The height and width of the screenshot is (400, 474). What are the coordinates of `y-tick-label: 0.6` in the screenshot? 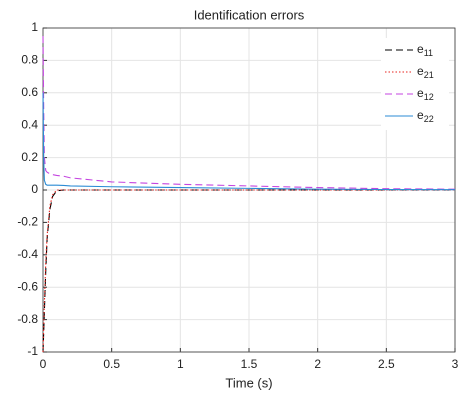 It's located at (29, 92).